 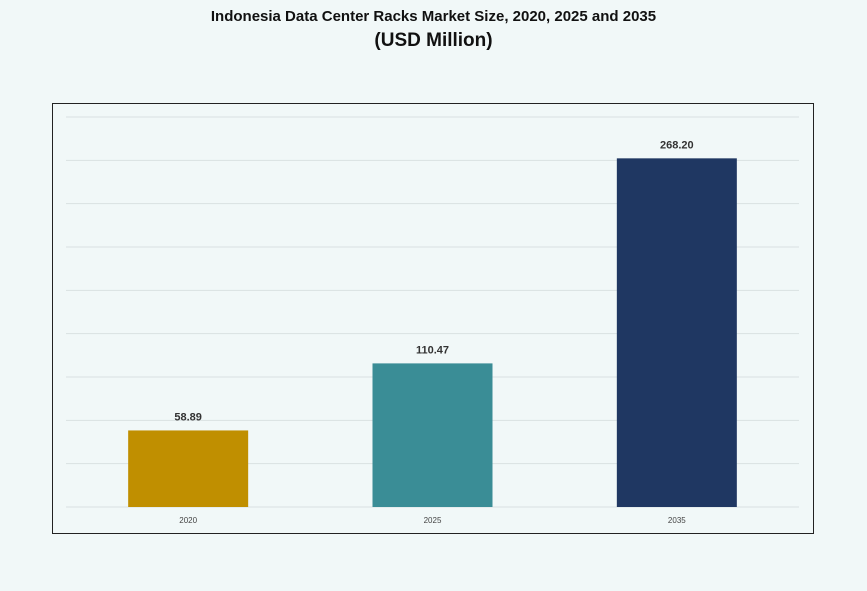 I want to click on x-tick-label-2020: 2020, so click(x=188, y=520).